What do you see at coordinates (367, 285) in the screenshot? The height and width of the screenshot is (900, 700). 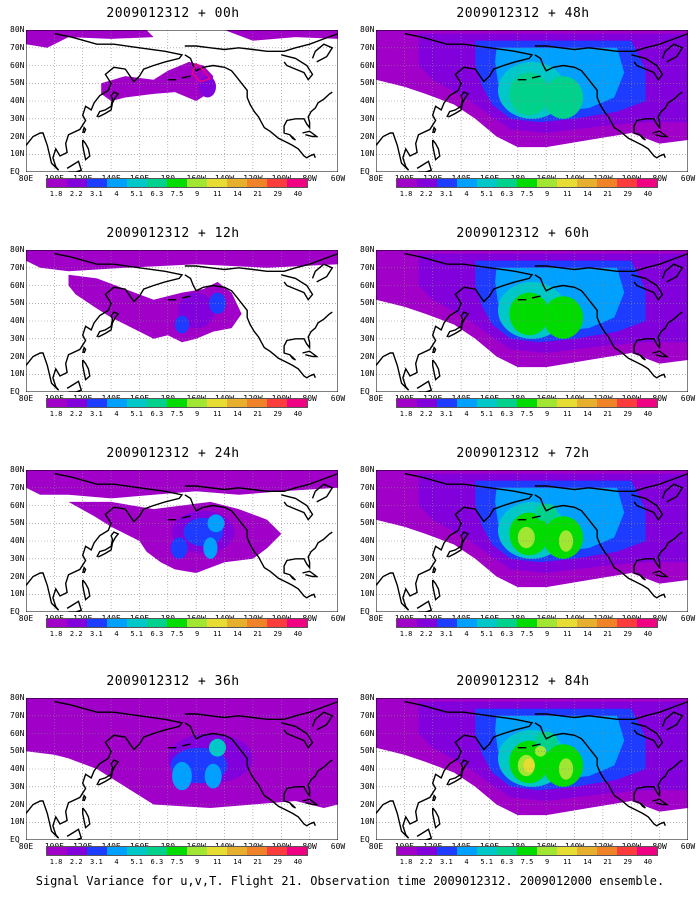 I see `latitude-label: 60N` at bounding box center [367, 285].